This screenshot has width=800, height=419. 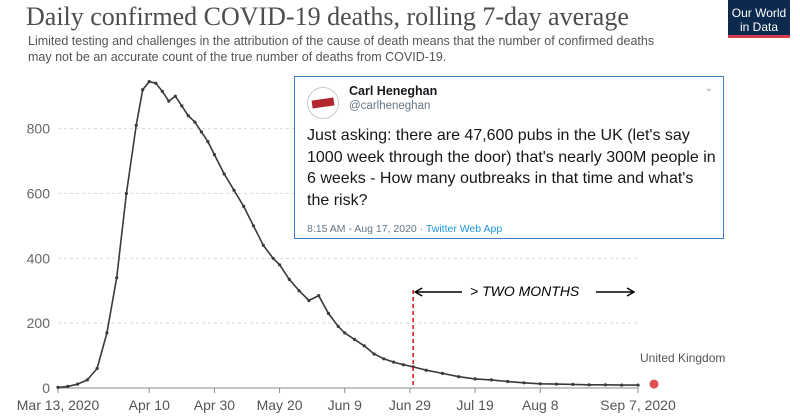 I want to click on avatar, so click(x=323, y=103).